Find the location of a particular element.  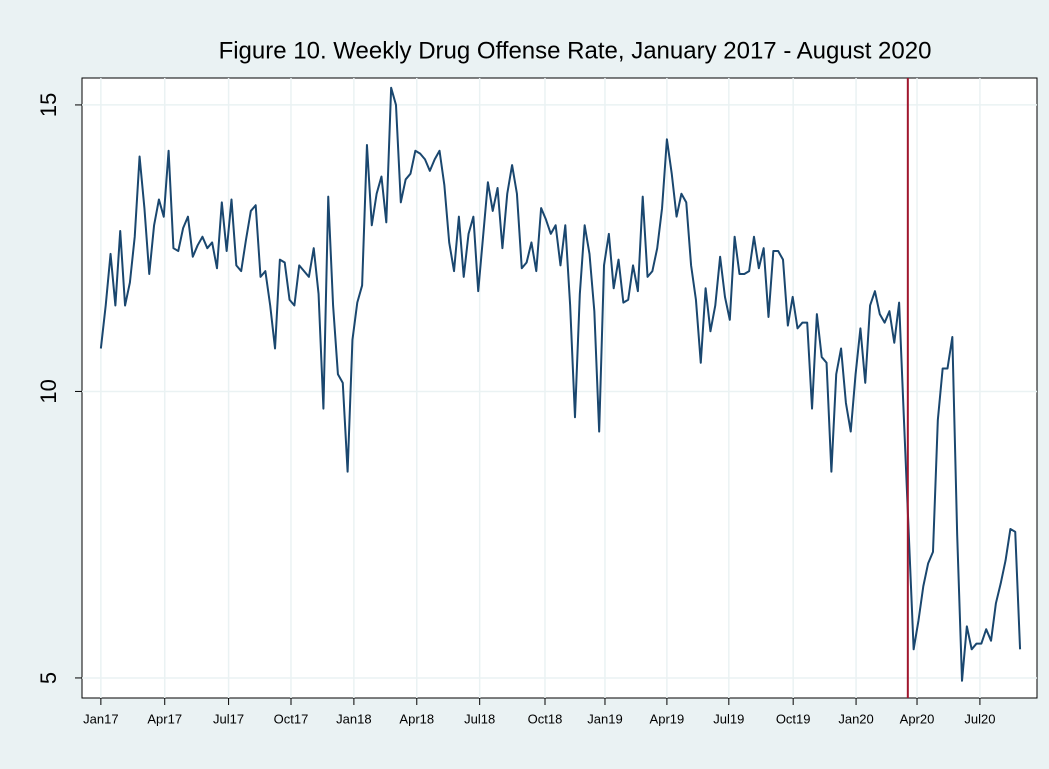

y-tick-label: 10 is located at coordinates (48, 391).